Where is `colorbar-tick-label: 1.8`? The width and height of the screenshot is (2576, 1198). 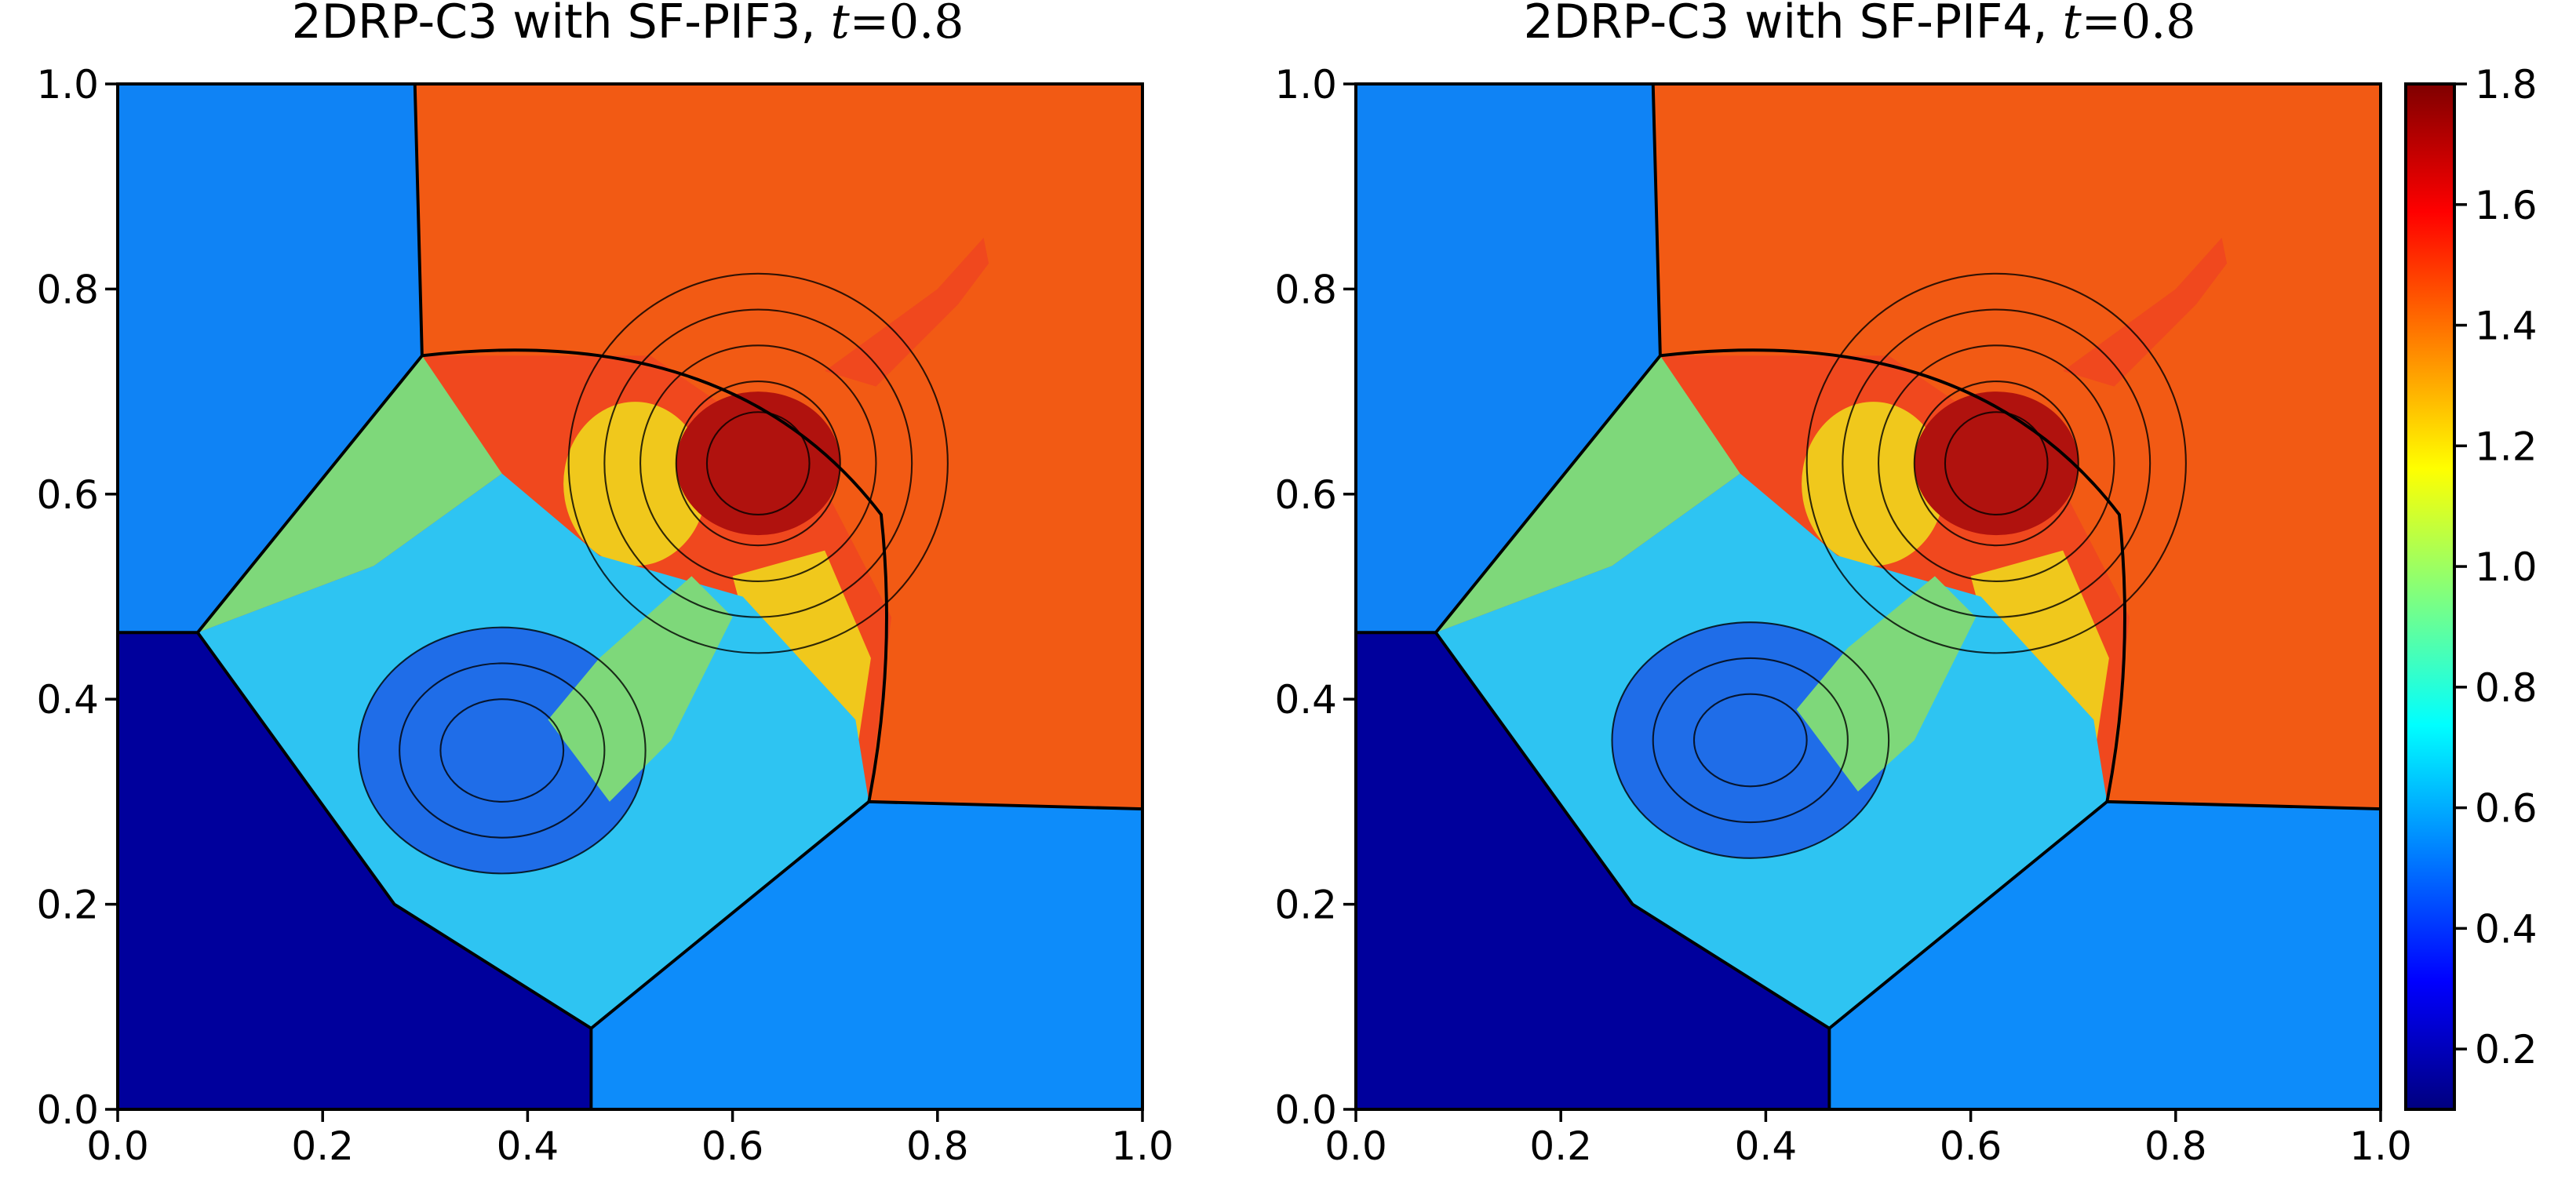 colorbar-tick-label: 1.8 is located at coordinates (2506, 84).